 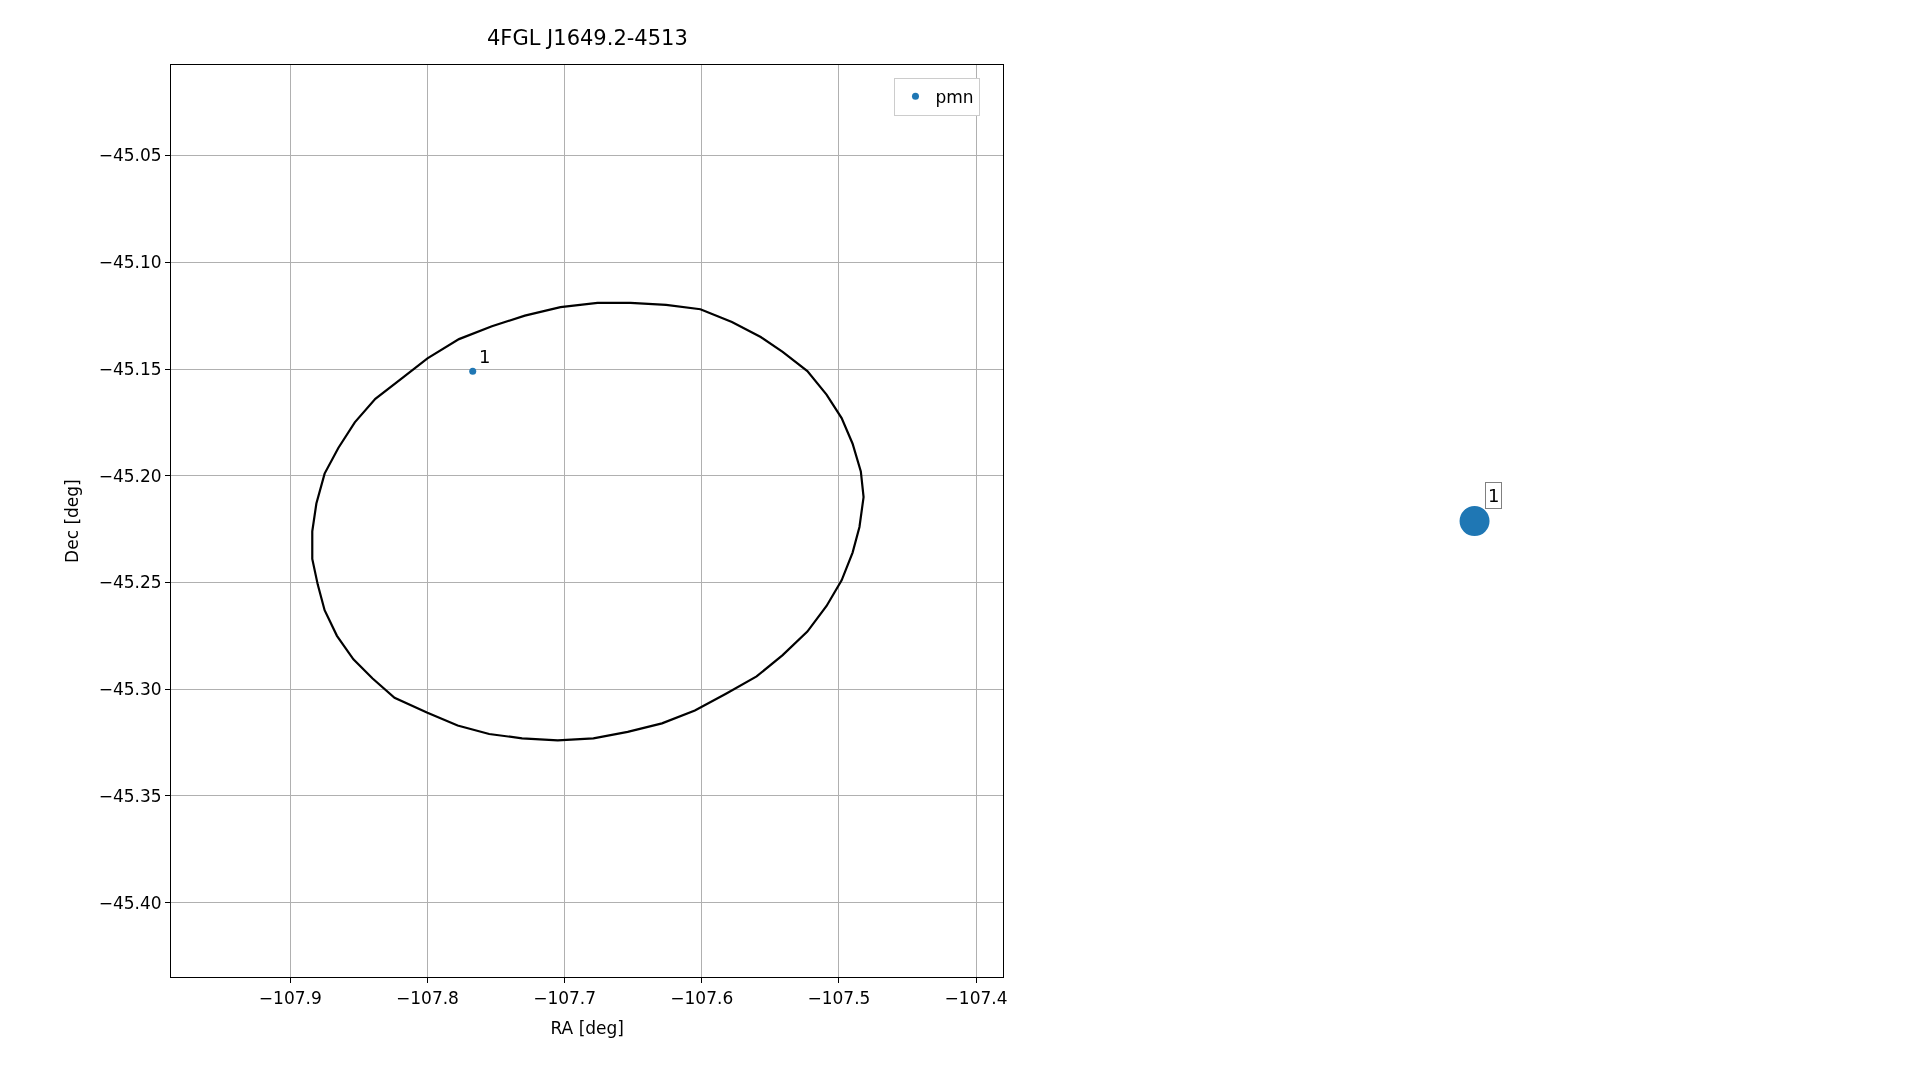 I want to click on y-tick-label: −45.05, so click(x=130, y=155).